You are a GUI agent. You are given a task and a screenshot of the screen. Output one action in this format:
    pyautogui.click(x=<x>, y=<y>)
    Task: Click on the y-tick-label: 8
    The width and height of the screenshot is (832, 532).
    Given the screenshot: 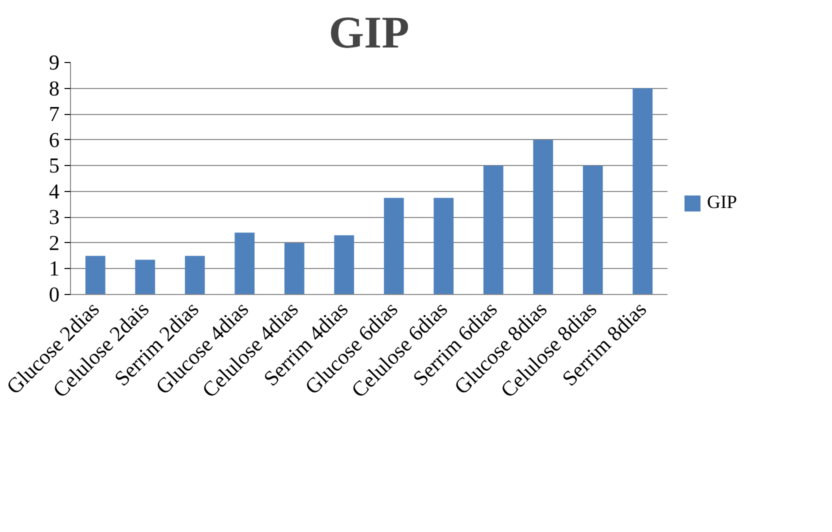 What is the action you would take?
    pyautogui.click(x=54, y=88)
    